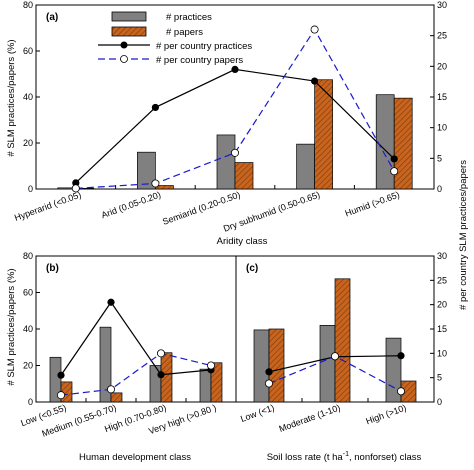 Image resolution: width=474 pixels, height=470 pixels. Describe the element at coordinates (124, 59) in the screenshot. I see `legend-marker-pc-papers` at that location.